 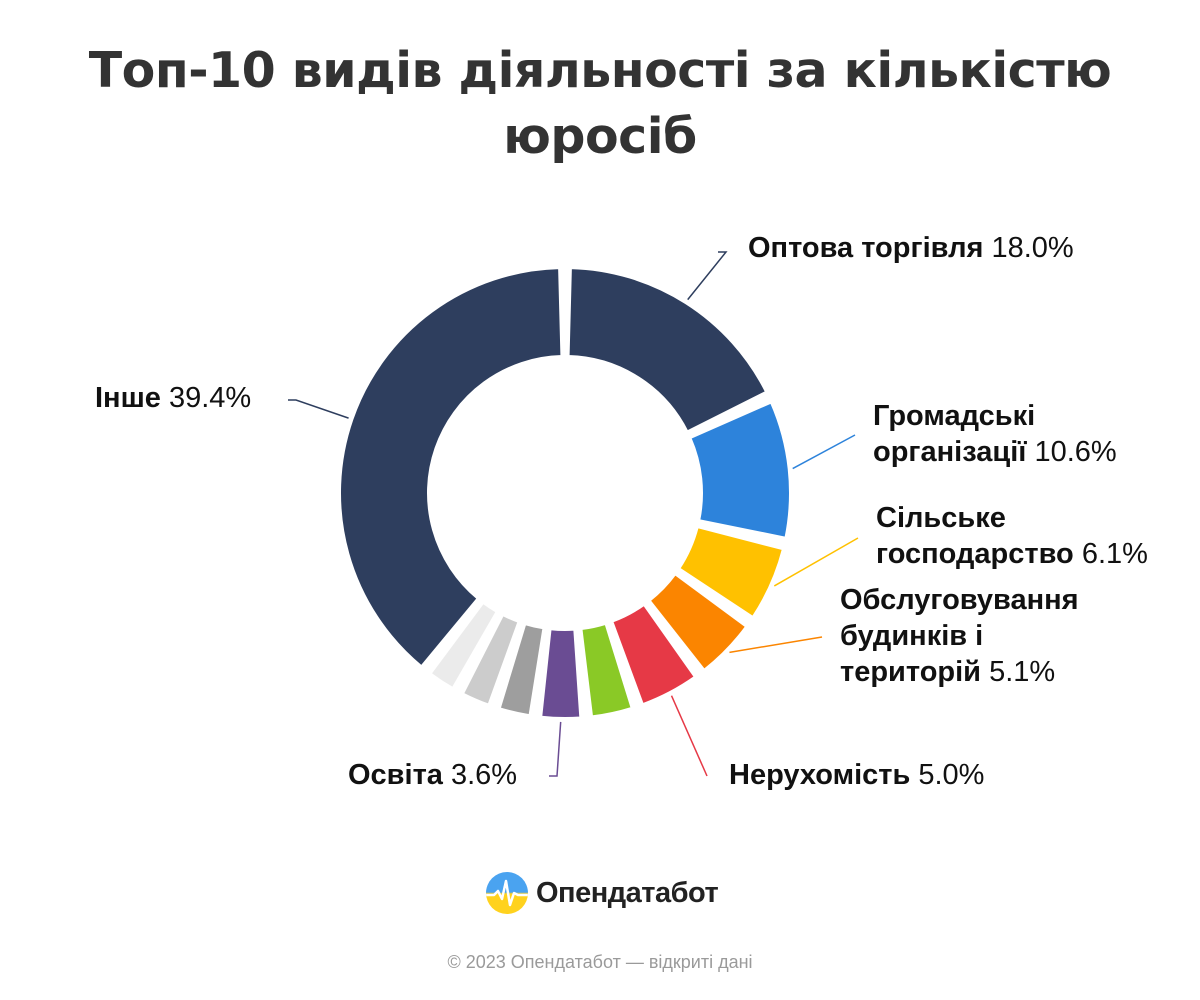 I want to click on label-optova-name: Оптова торгівля, so click(x=866, y=248).